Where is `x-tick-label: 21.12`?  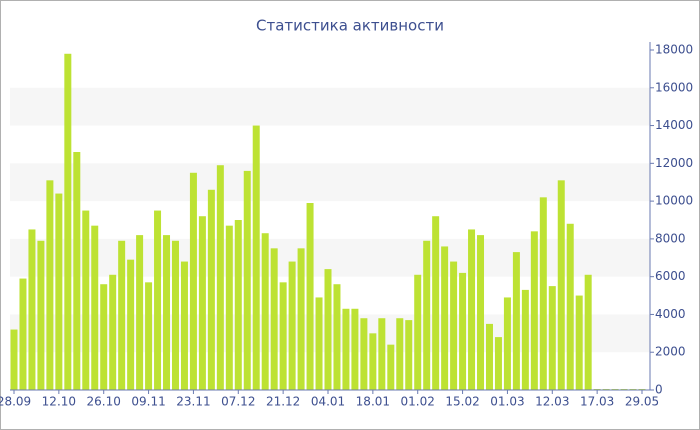 x-tick-label: 21.12 is located at coordinates (283, 402).